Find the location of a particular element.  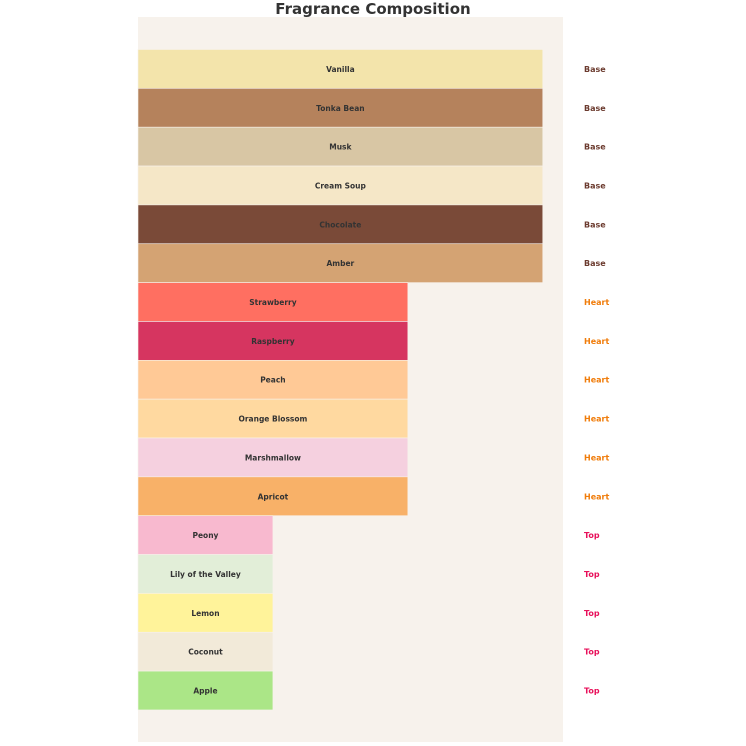

bar-peach is located at coordinates (273, 379).